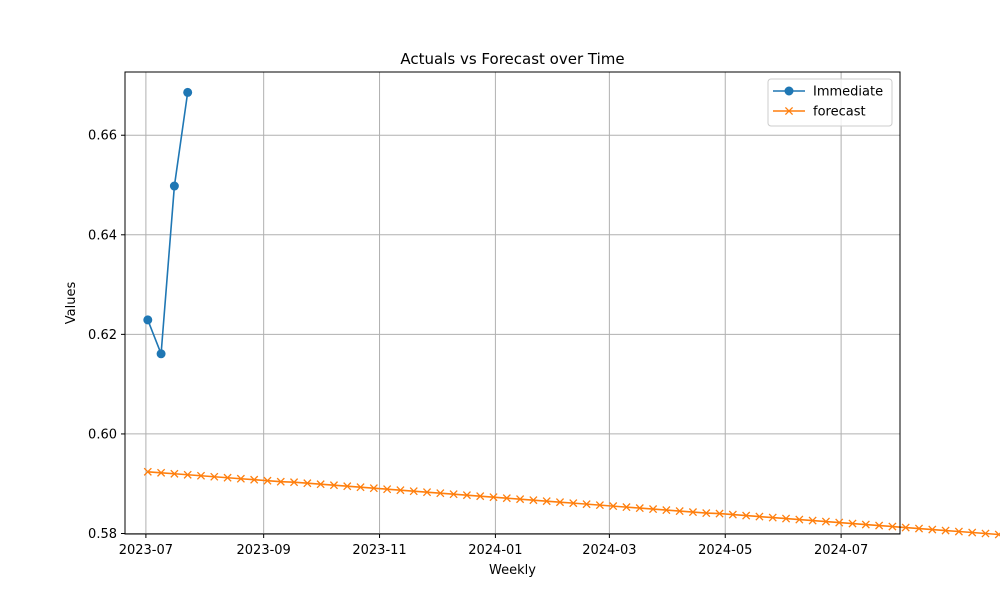 This screenshot has width=1000, height=600. I want to click on y-tick-label: 0.58, so click(102, 534).